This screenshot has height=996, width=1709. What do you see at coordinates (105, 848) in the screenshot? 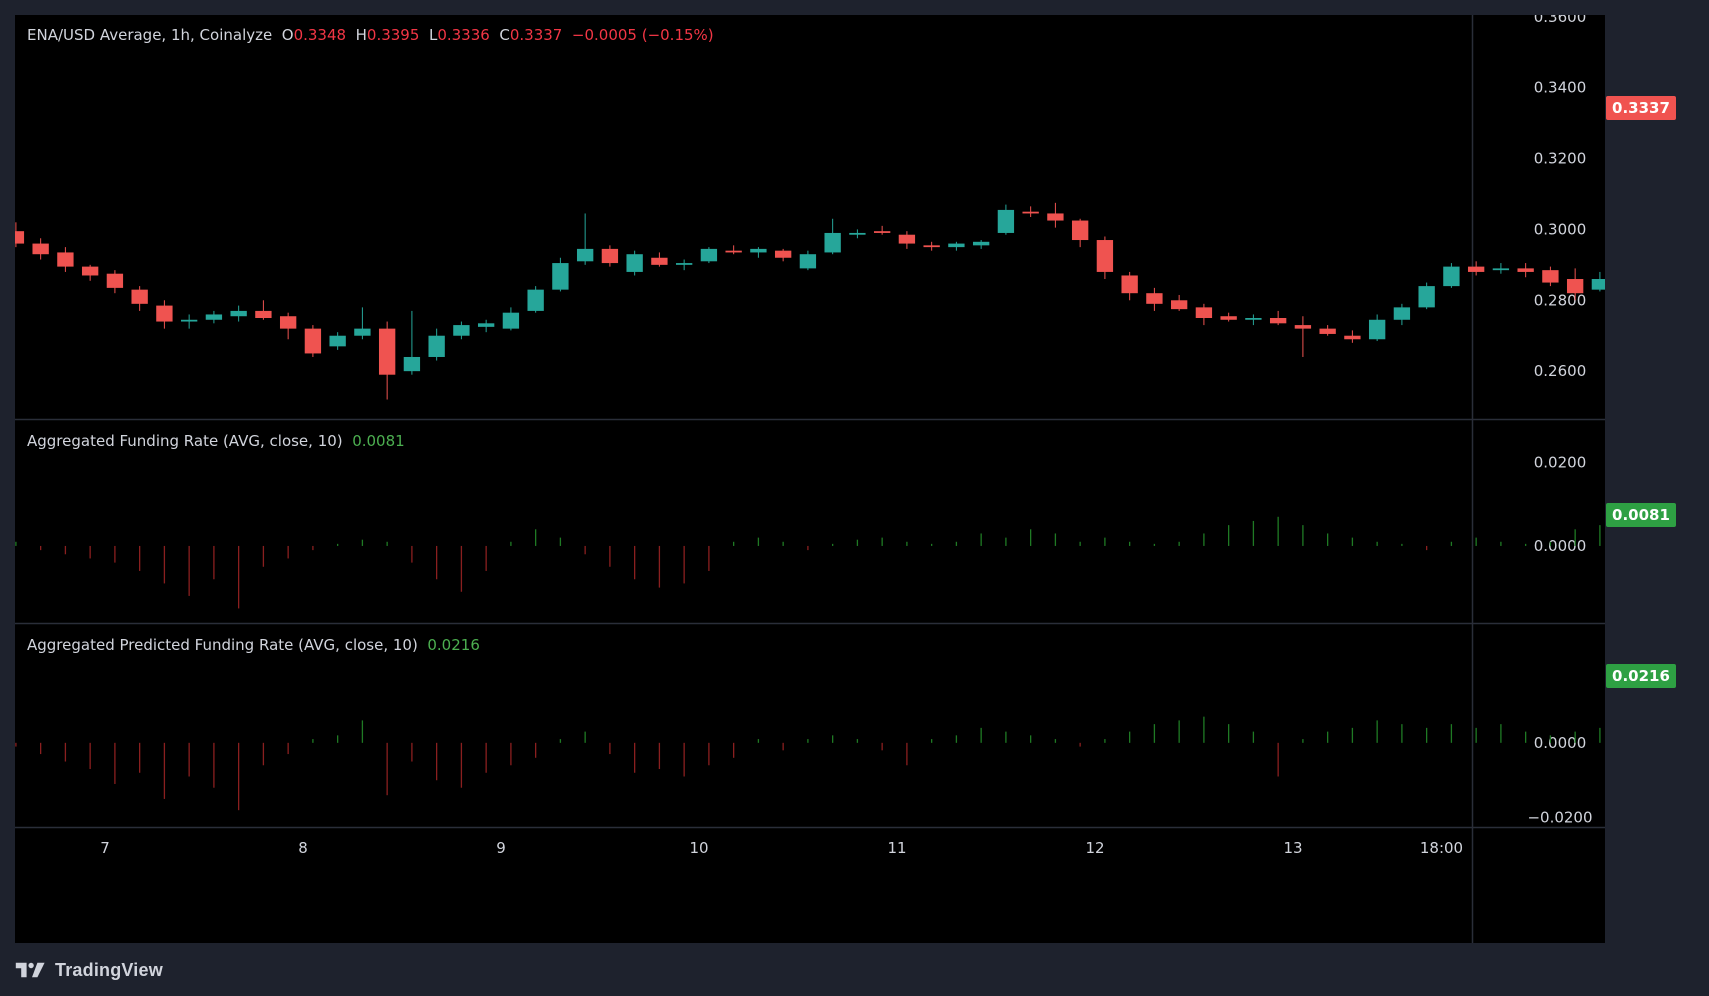
I see `time-tick-label: 7` at bounding box center [105, 848].